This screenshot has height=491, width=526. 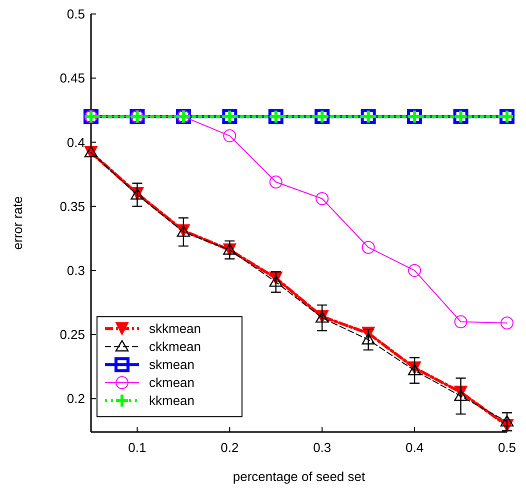 I want to click on legend-label: skkmean, so click(x=175, y=328).